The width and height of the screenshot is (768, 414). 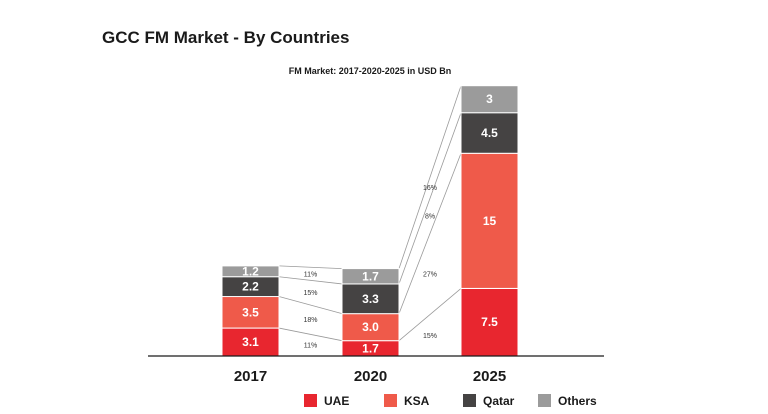 What do you see at coordinates (577, 401) in the screenshot?
I see `legend-label-others: Others` at bounding box center [577, 401].